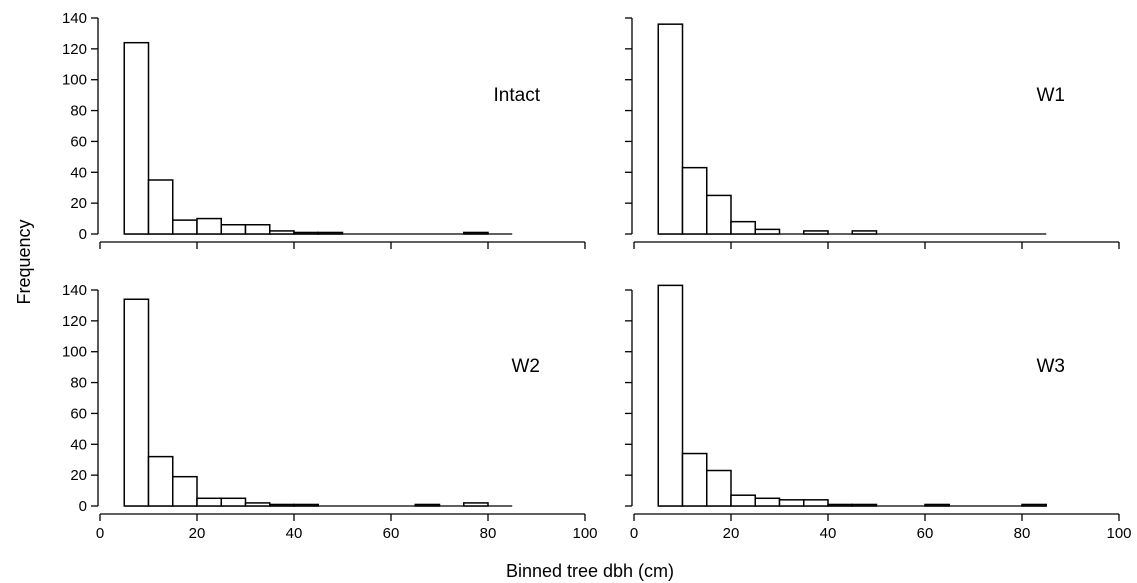 The height and width of the screenshot is (583, 1137). Describe the element at coordinates (526, 366) in the screenshot. I see `panel-label: W2` at that location.